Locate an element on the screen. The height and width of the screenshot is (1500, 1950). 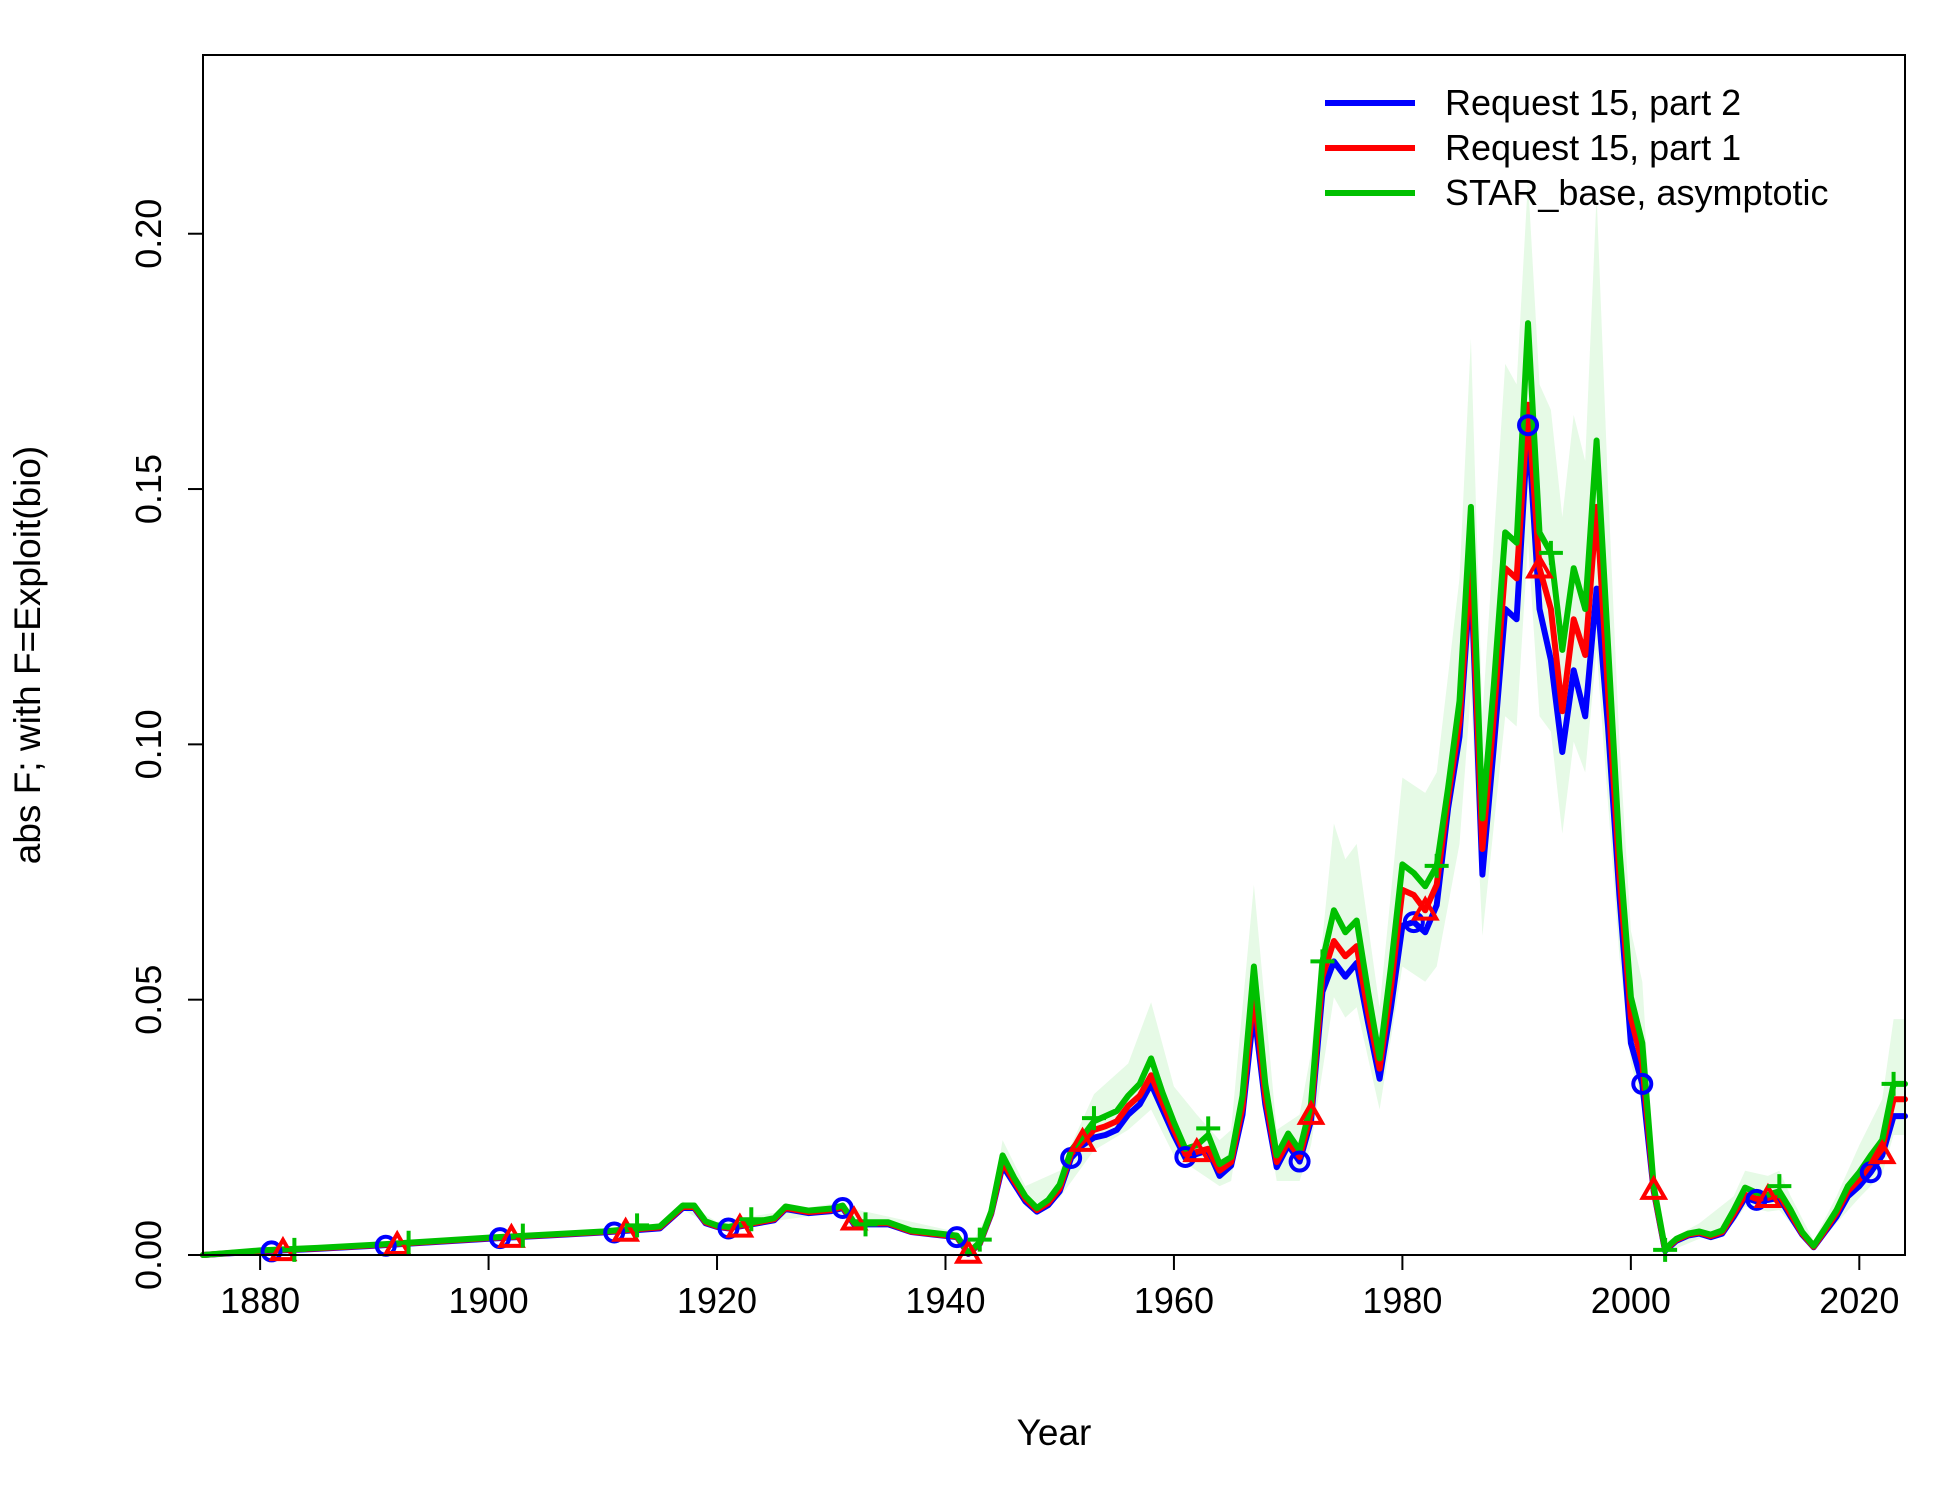
y-tick-label-1: 0.00 is located at coordinates (148, 1255).